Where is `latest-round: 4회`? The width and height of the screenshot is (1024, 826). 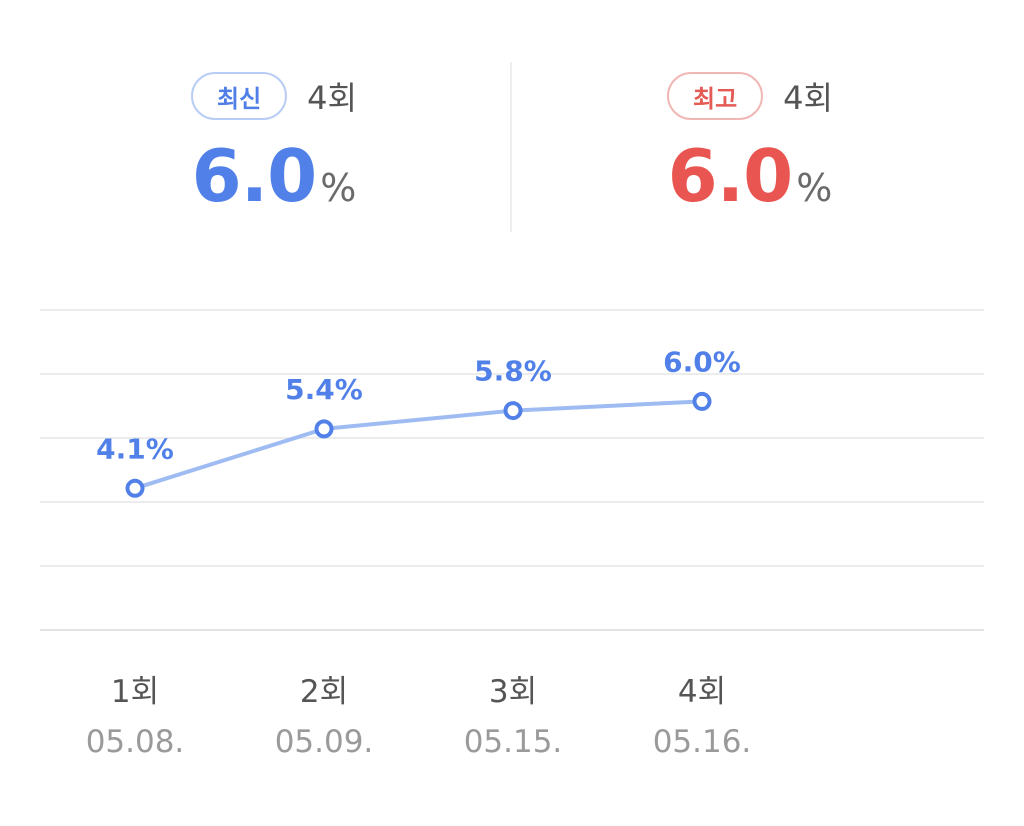 latest-round: 4회 is located at coordinates (332, 98).